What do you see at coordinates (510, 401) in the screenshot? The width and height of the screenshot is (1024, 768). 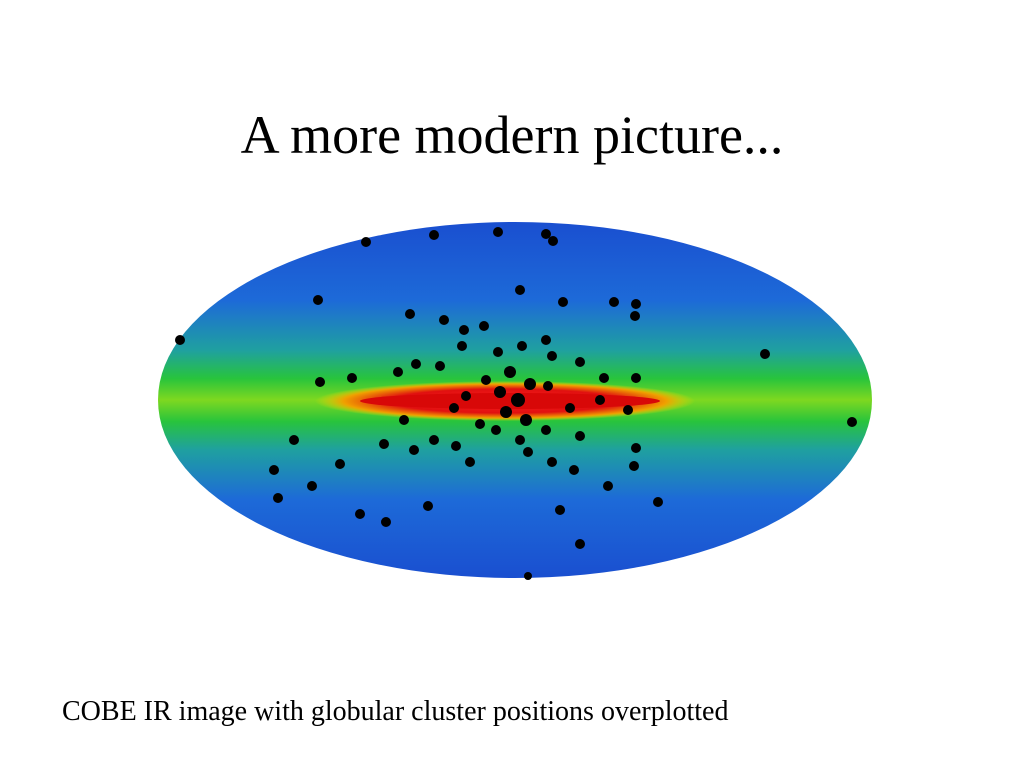 I see `galactic-plane` at bounding box center [510, 401].